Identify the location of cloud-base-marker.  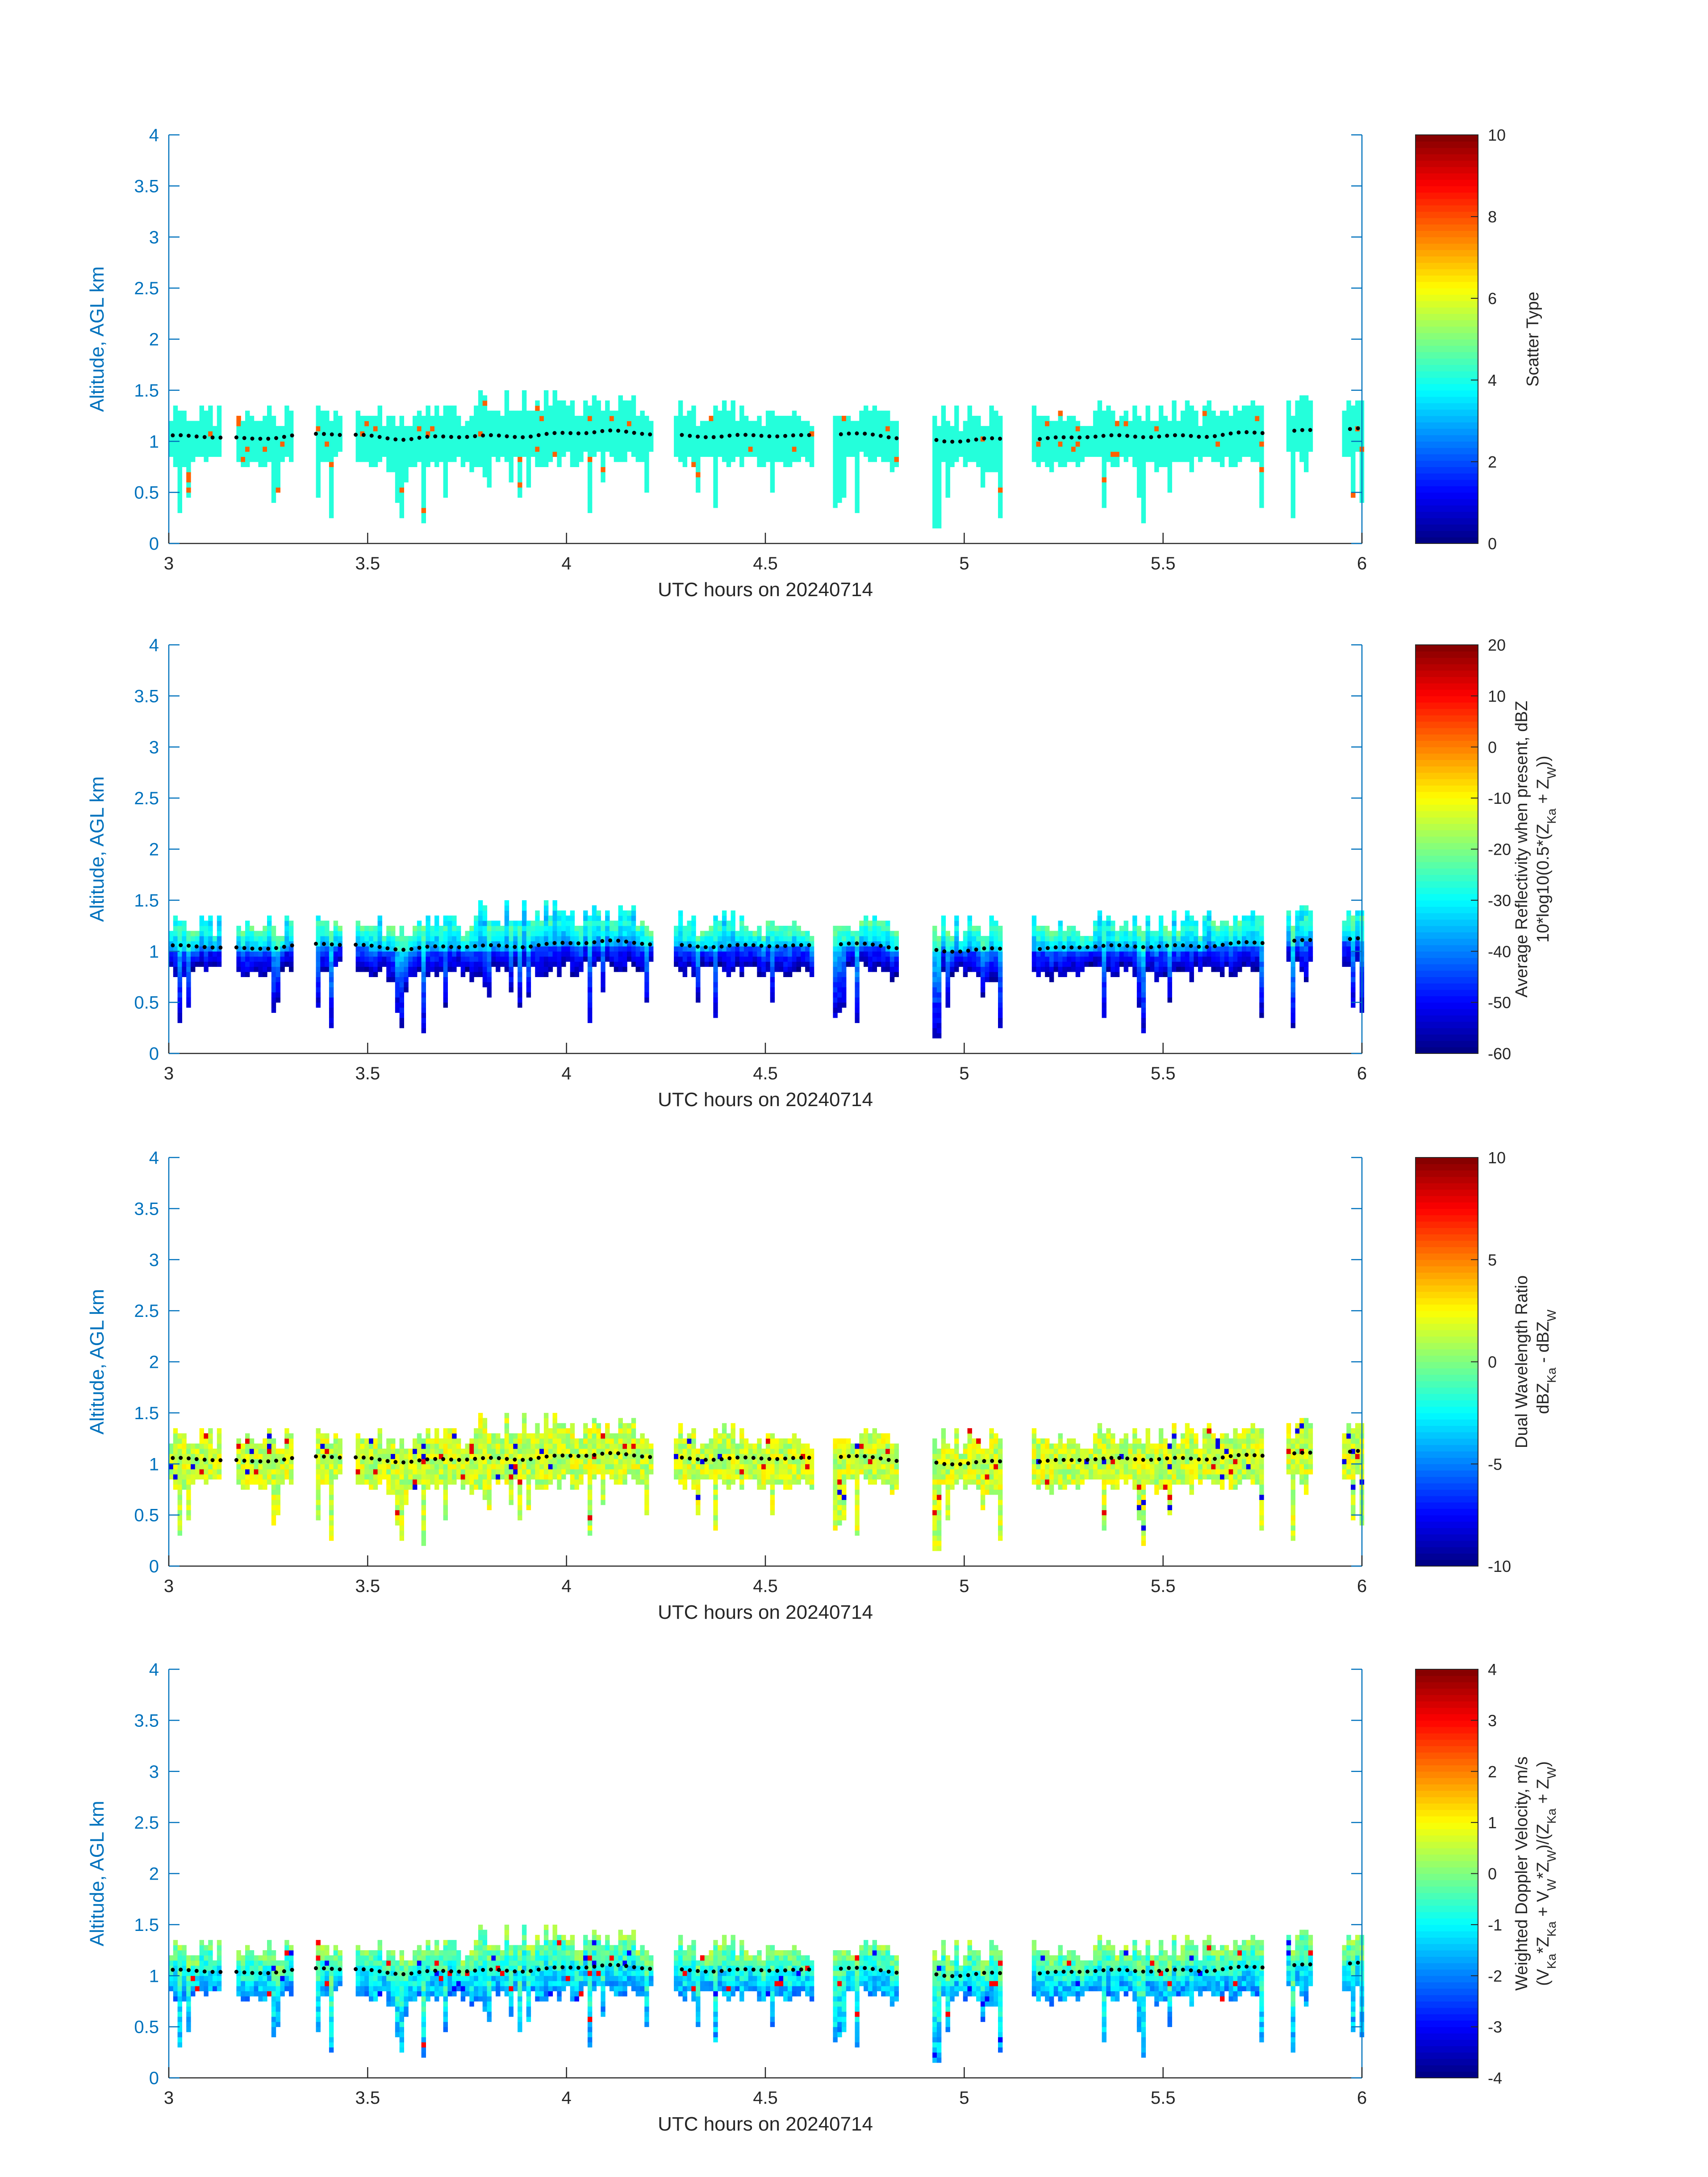
(459, 437).